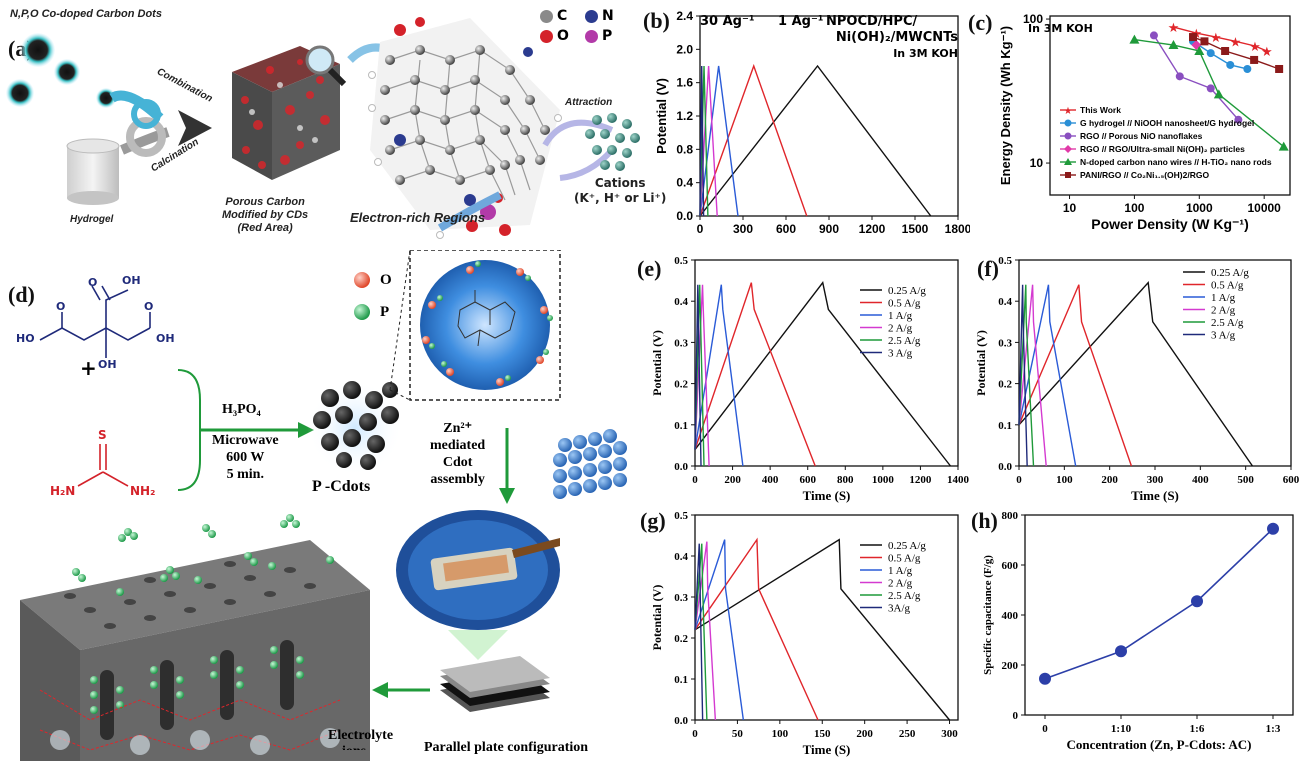 This screenshot has width=1303, height=761. Describe the element at coordinates (25, 338) in the screenshot. I see `citric-ho: HO` at that location.